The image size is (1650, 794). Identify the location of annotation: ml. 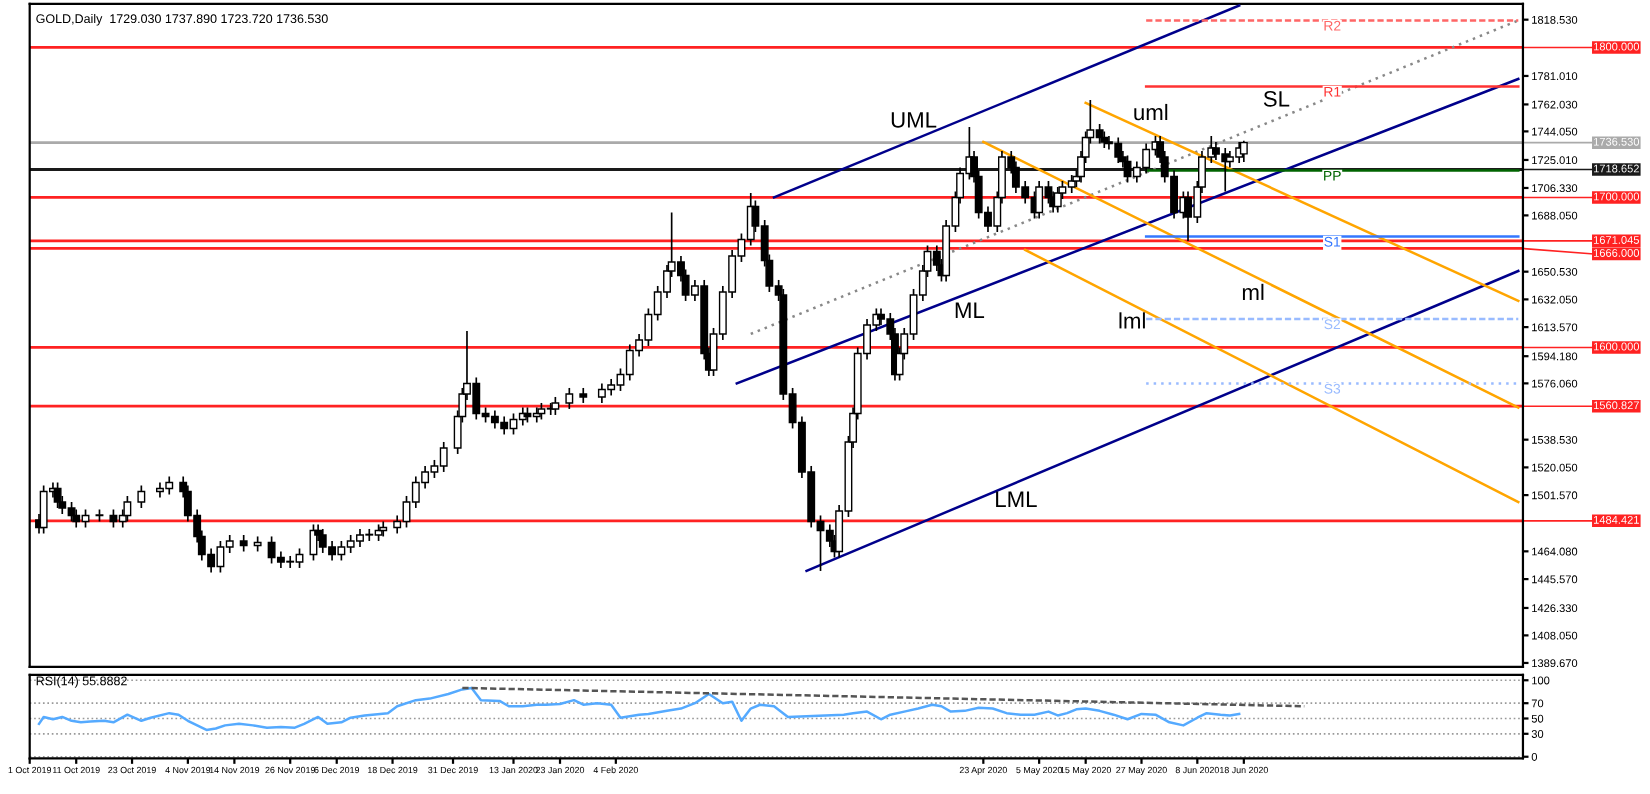
(1253, 291).